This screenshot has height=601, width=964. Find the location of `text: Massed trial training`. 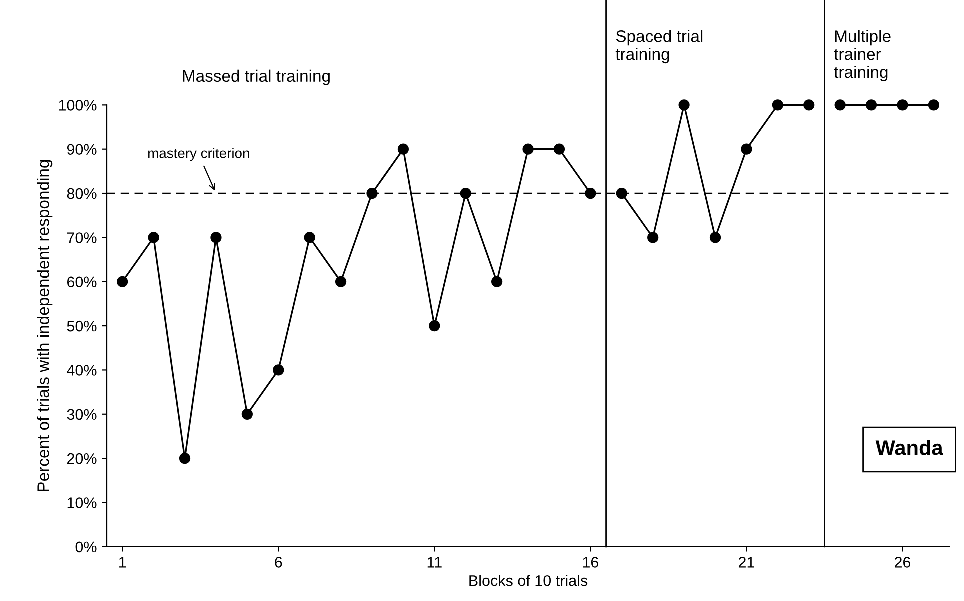

text: Massed trial training is located at coordinates (256, 78).